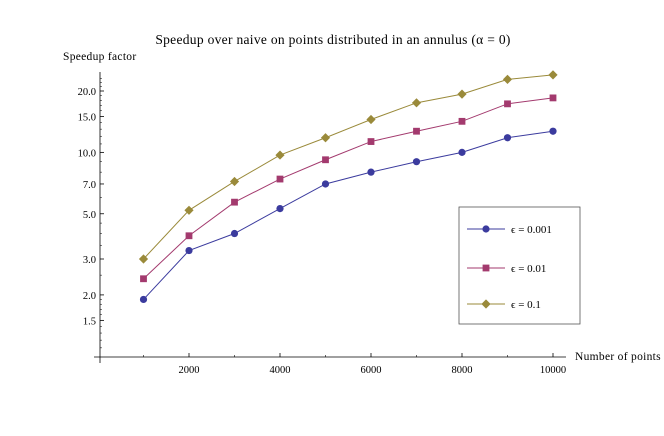  I want to click on y-tick-label: 5.0, so click(89, 215).